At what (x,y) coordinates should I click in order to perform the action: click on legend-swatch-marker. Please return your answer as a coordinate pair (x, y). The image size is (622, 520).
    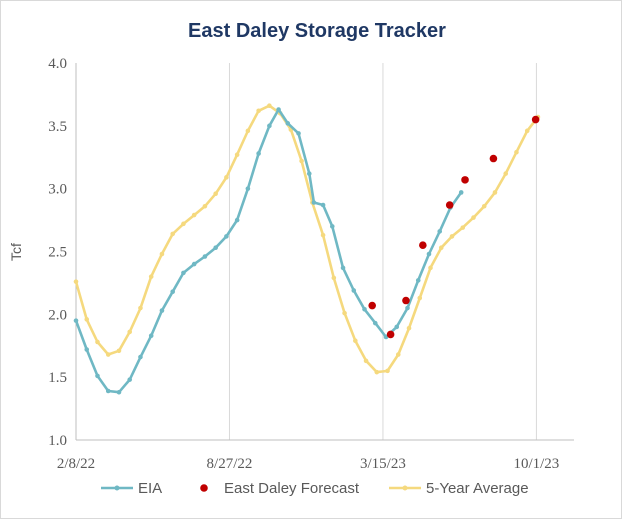
    Looking at the image, I should click on (117, 488).